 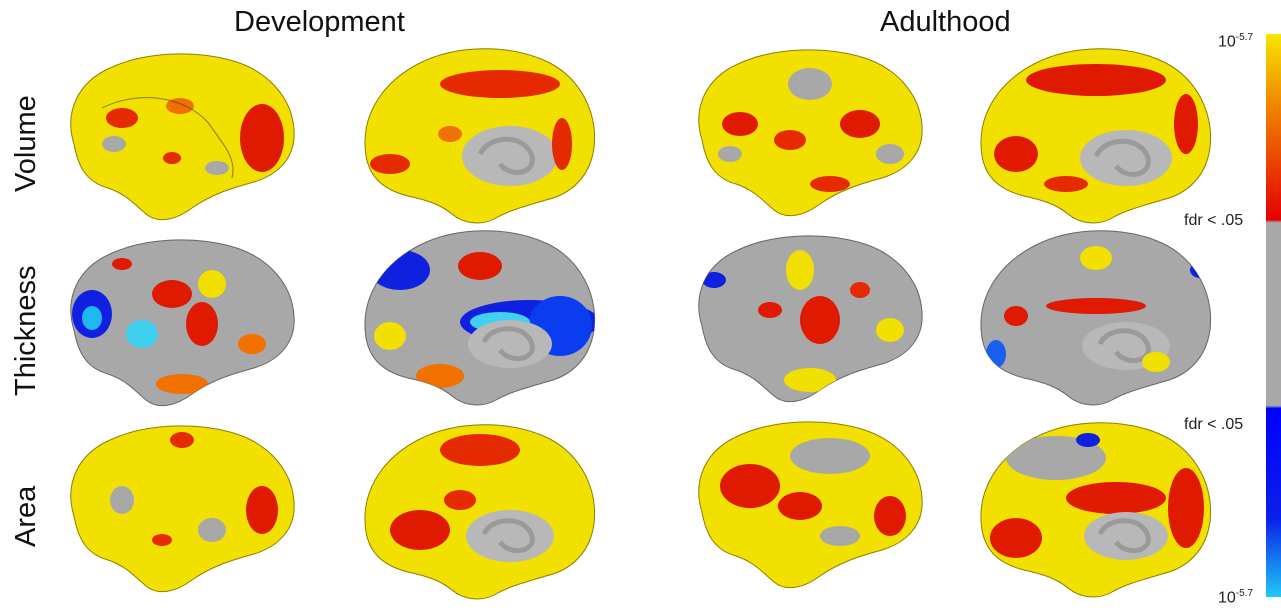 What do you see at coordinates (810, 505) in the screenshot?
I see `adulthood-area-lateral` at bounding box center [810, 505].